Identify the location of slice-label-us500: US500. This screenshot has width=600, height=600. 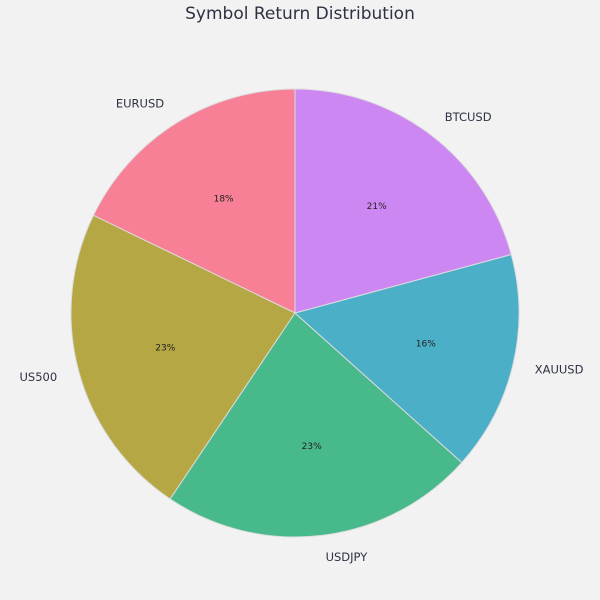
(38, 377).